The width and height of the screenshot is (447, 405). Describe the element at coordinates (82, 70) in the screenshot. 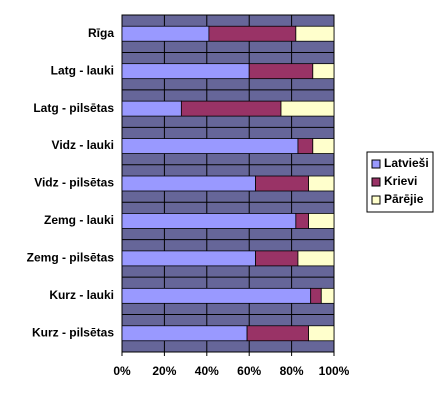

I see `y-tick-label: Latg - lauki` at that location.